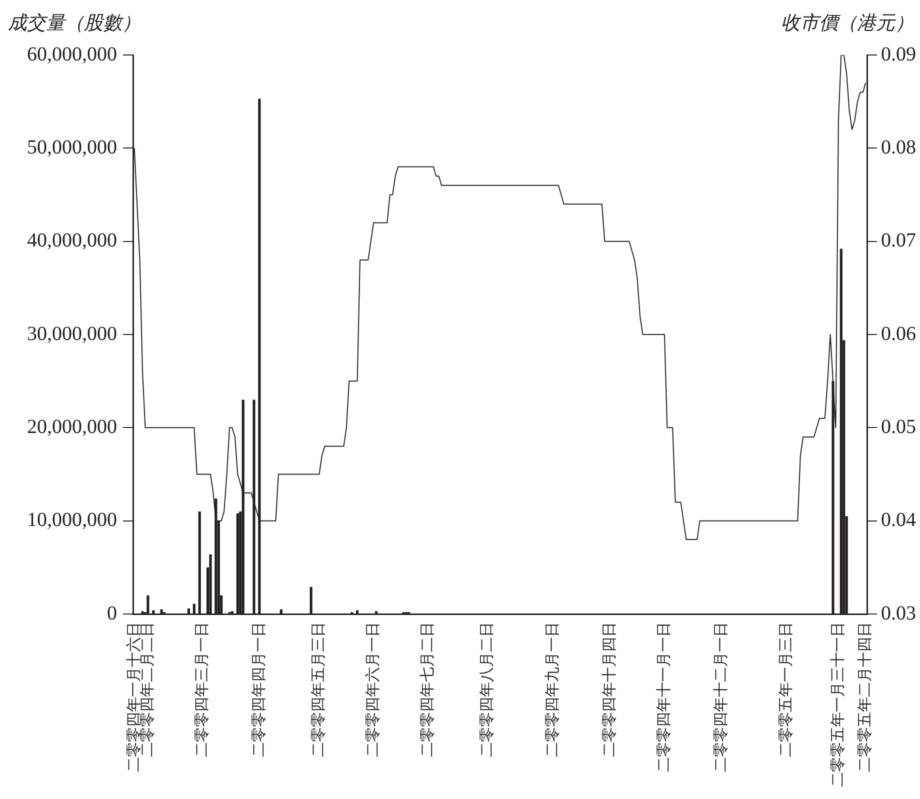  What do you see at coordinates (847, 24) in the screenshot?
I see `y2-axis-title: 收市價（港元）` at bounding box center [847, 24].